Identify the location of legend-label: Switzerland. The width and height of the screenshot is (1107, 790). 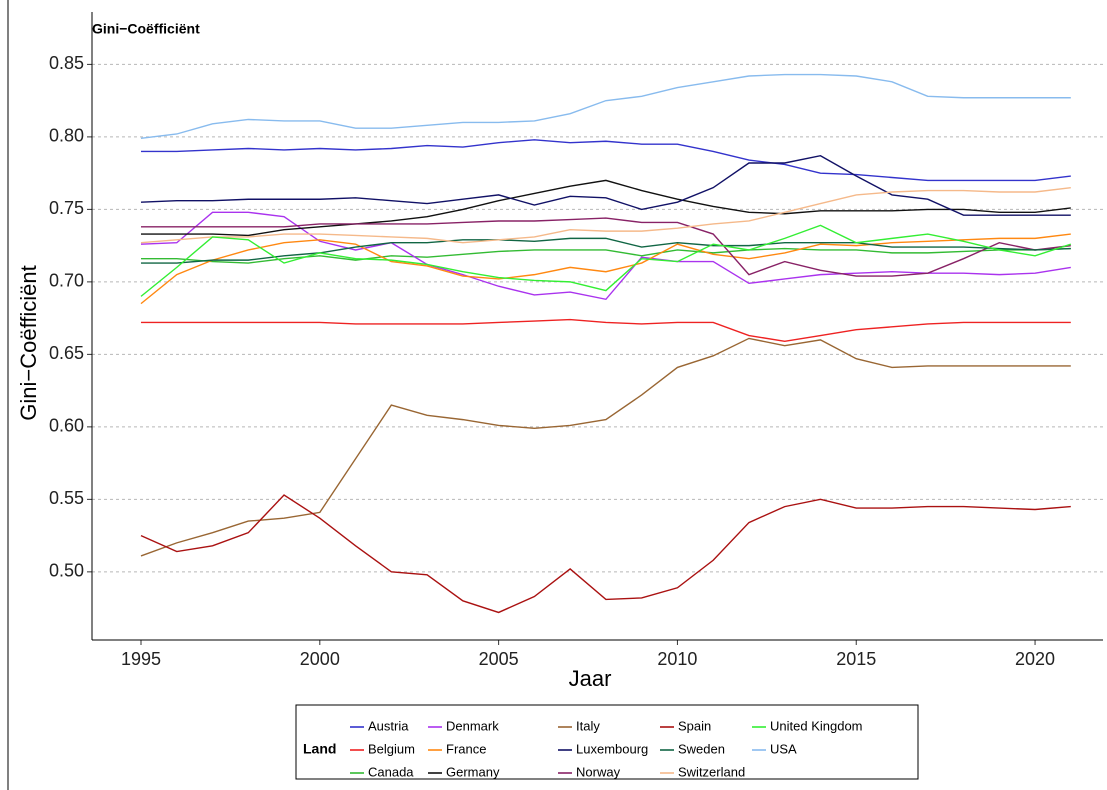
(711, 771).